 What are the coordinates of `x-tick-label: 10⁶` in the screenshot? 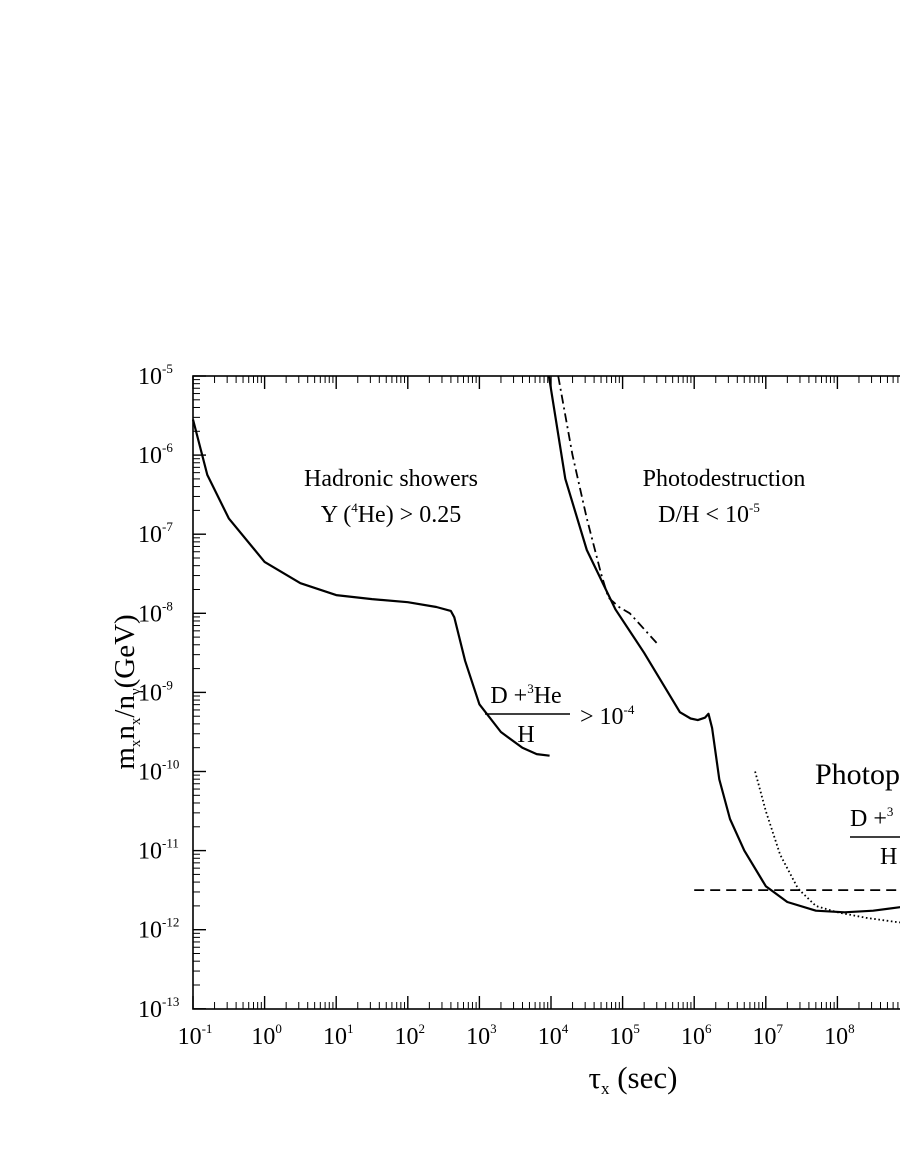 It's located at (696, 1035).